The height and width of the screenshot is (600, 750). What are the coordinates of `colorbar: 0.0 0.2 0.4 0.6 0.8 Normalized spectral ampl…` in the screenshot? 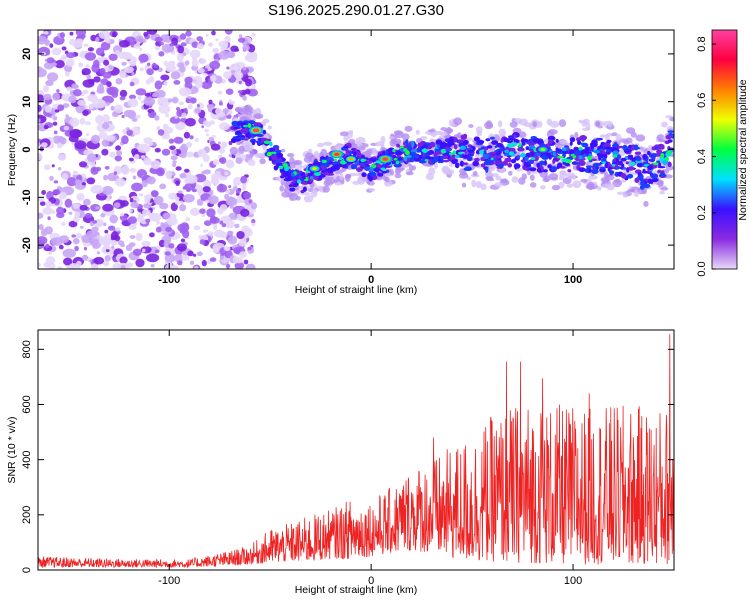 It's located at (722, 153).